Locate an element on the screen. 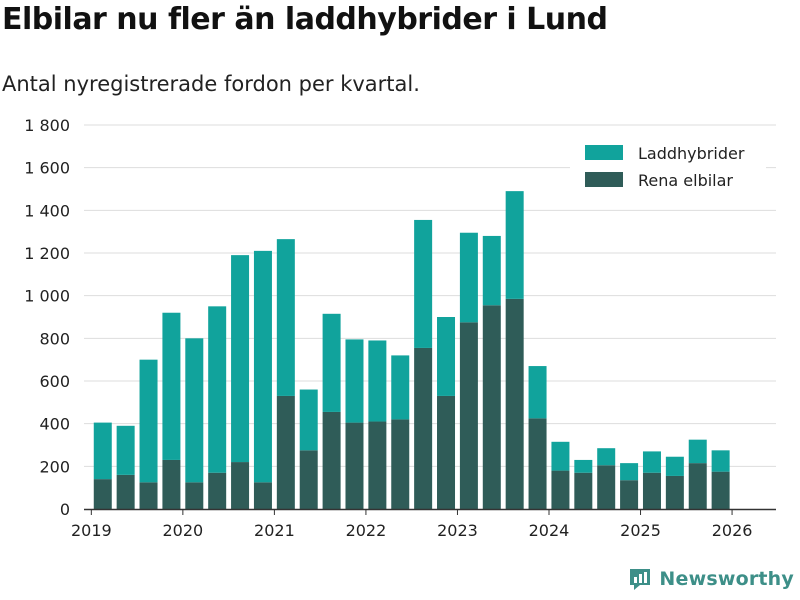  y-tick-label: 1 600 is located at coordinates (47, 168).